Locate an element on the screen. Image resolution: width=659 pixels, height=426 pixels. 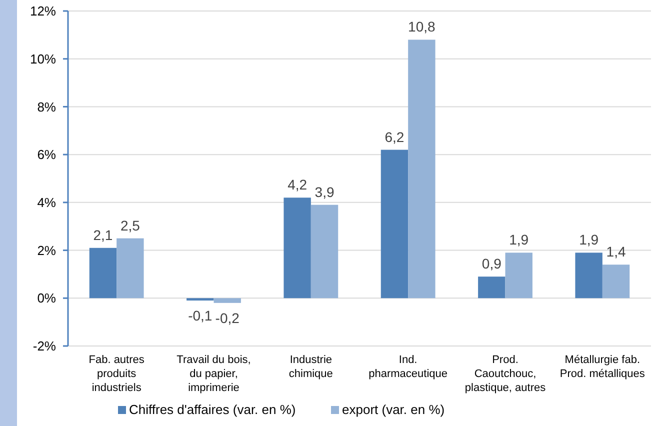
data-label: 10,8 is located at coordinates (422, 26).